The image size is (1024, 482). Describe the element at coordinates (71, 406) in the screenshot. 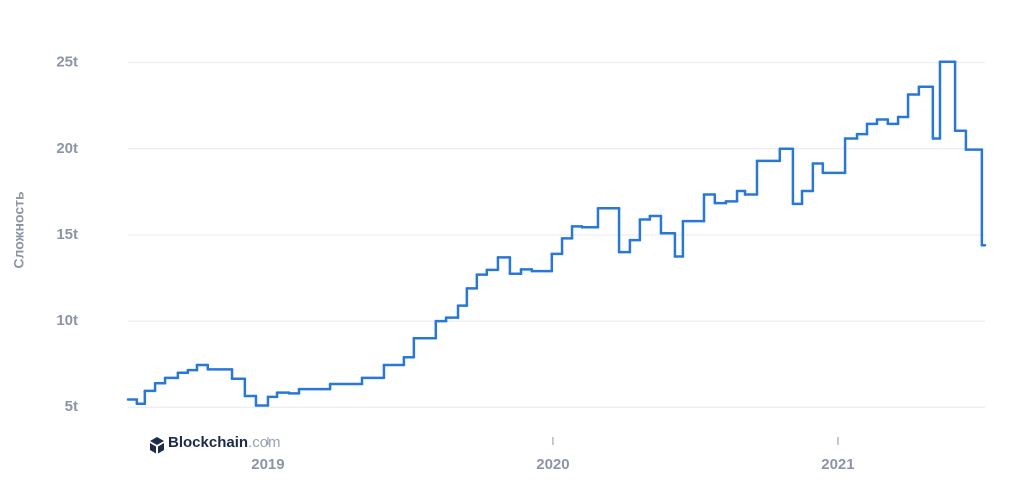

I see `y-tick-label: 5t` at that location.